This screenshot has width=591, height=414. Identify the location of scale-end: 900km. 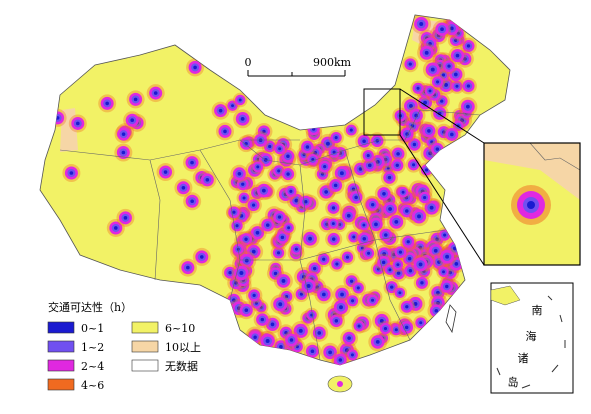
(332, 62).